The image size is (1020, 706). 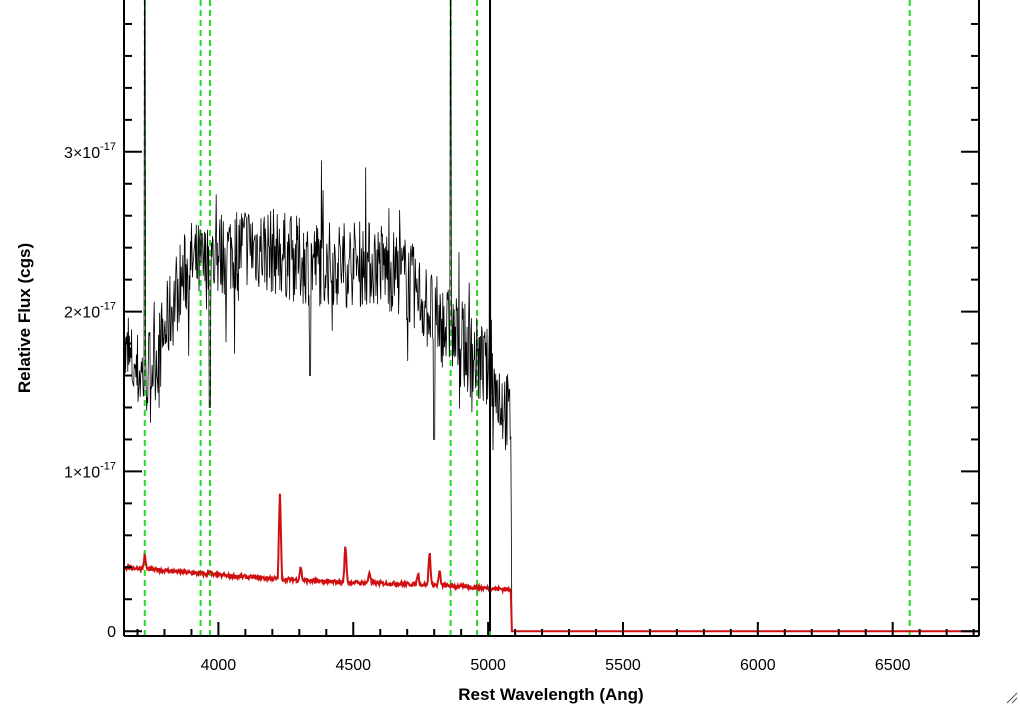 What do you see at coordinates (90, 470) in the screenshot?
I see `y-tick-label: 1×10⁻¹⁷` at bounding box center [90, 470].